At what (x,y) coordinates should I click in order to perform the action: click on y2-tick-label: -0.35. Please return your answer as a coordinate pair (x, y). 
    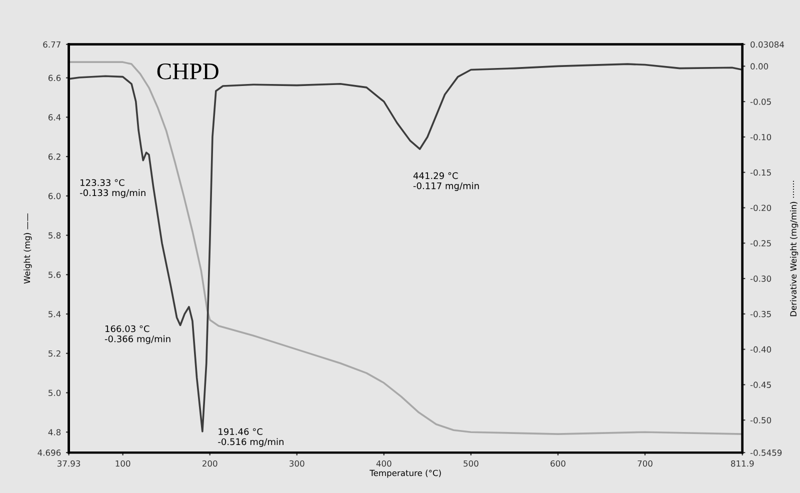
    Looking at the image, I should click on (760, 314).